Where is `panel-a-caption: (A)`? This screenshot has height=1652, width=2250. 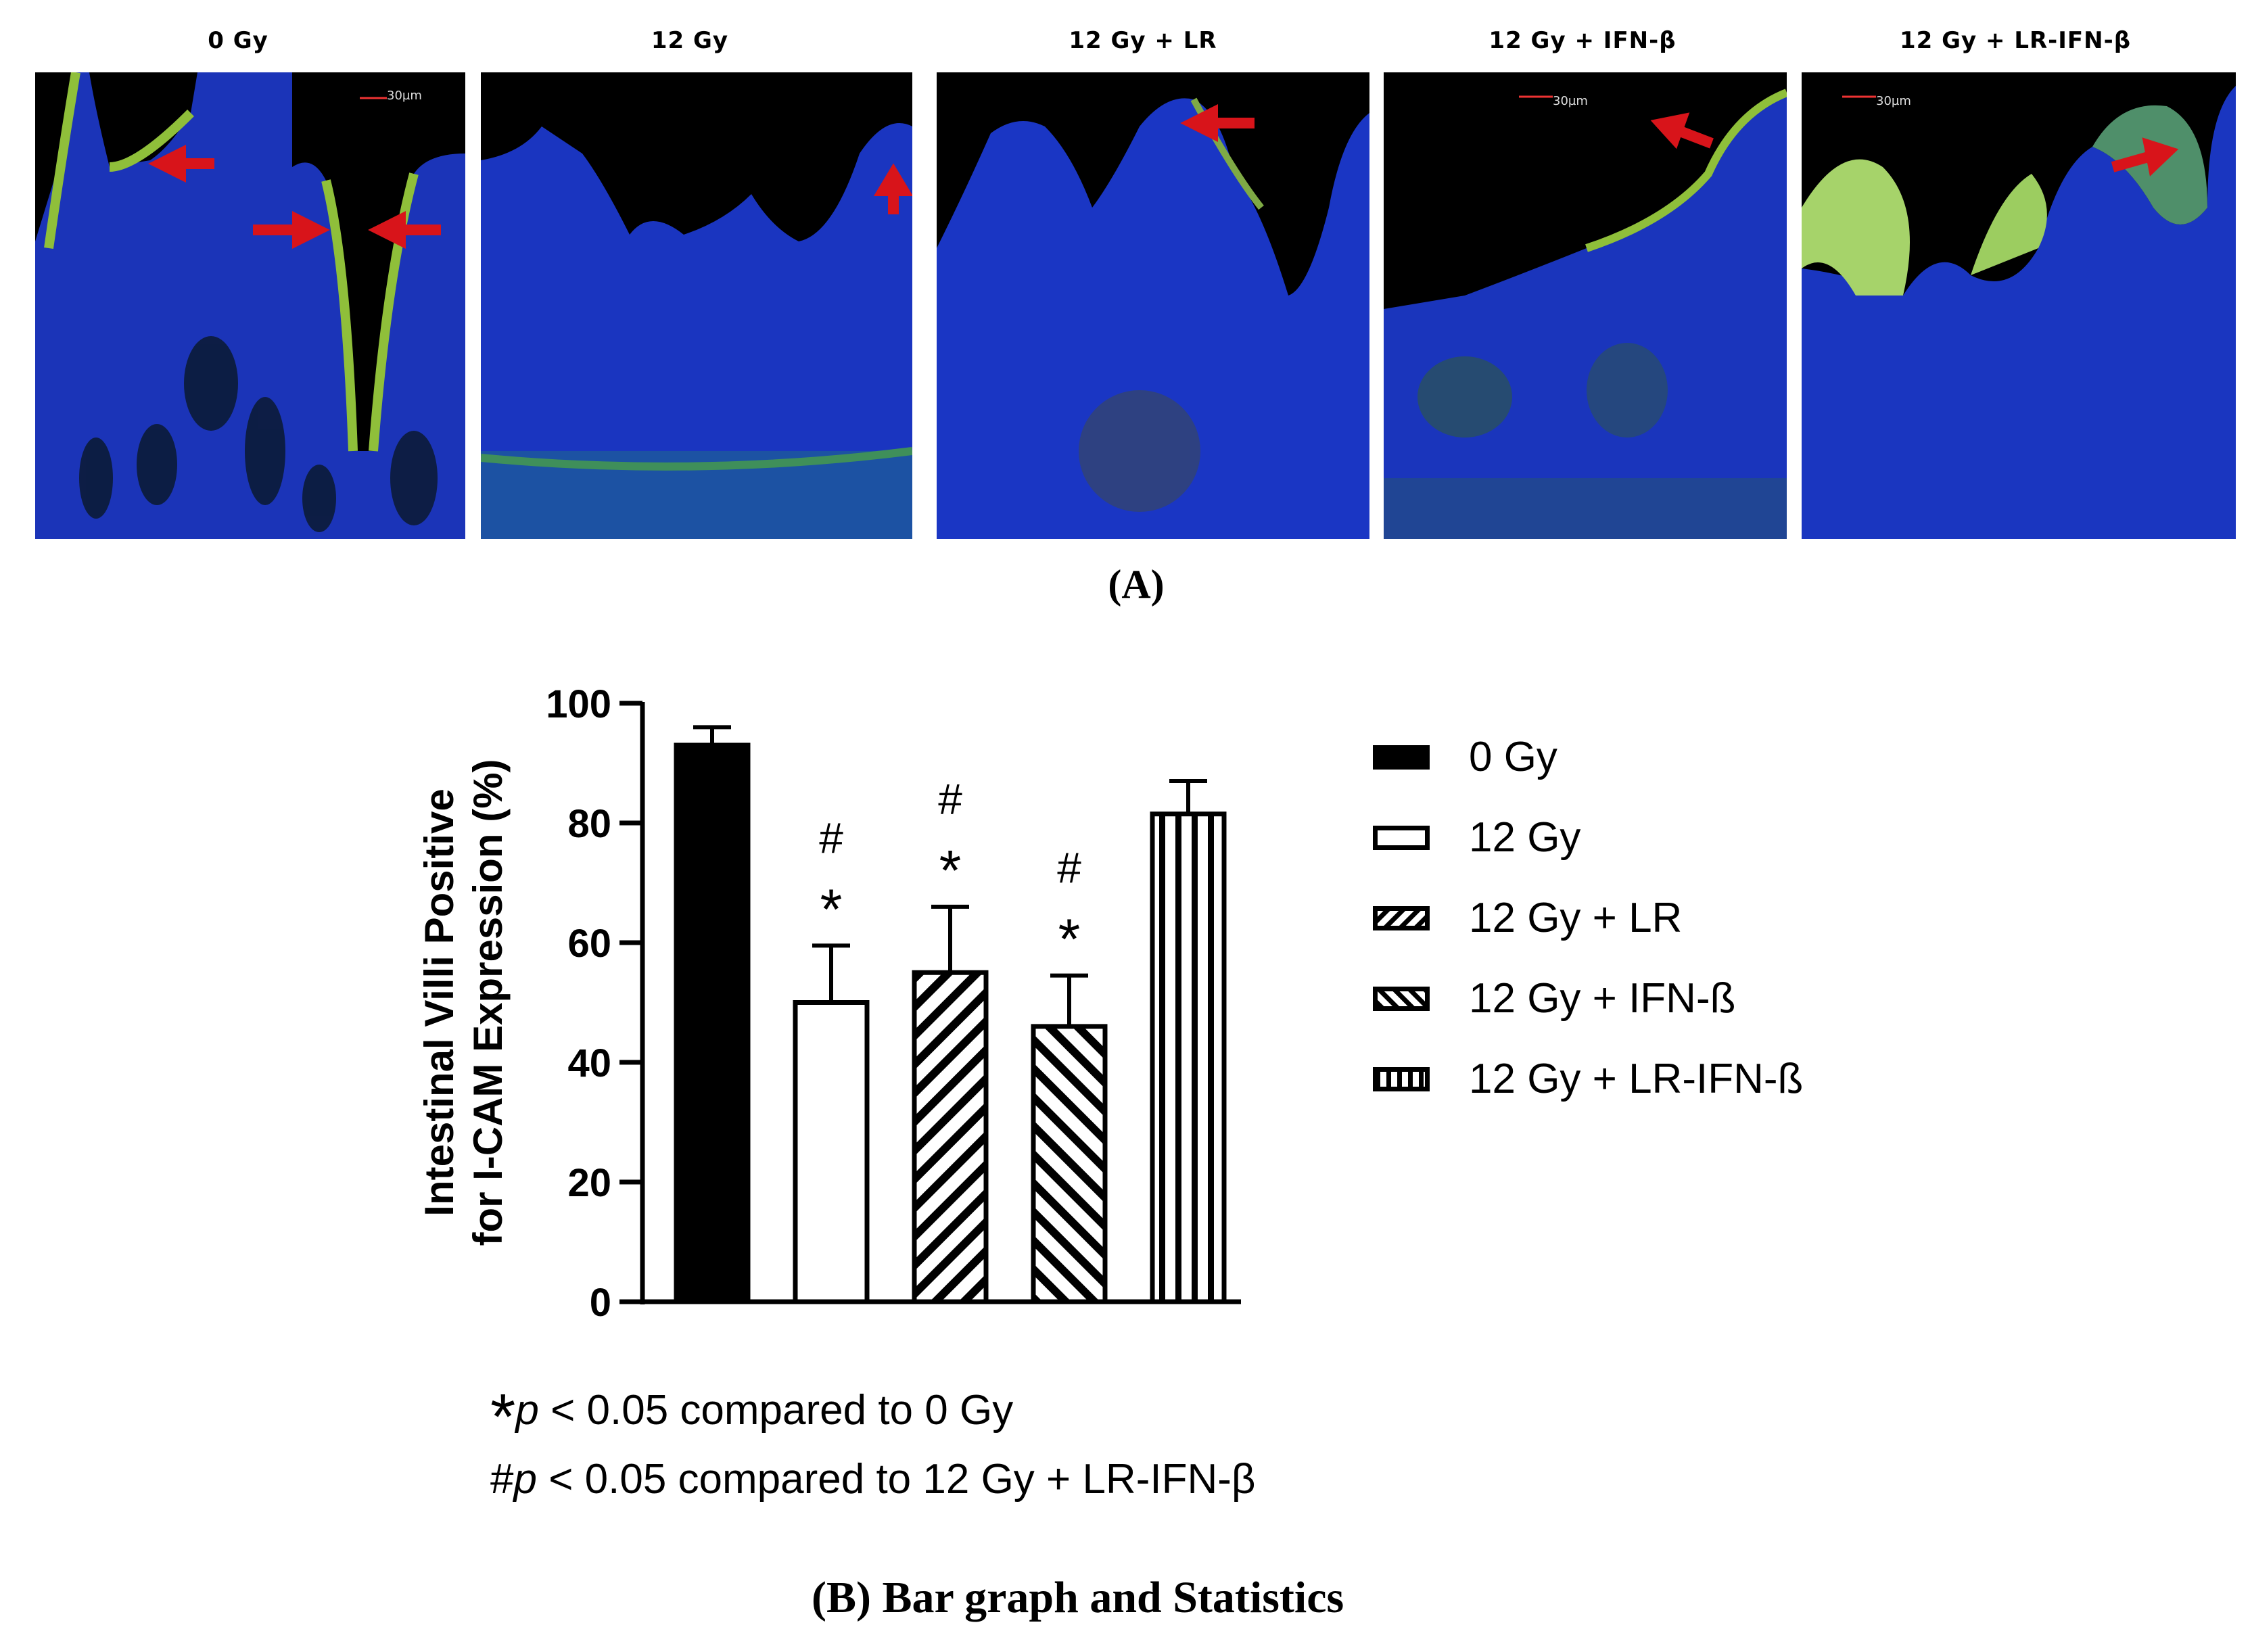
panel-a-caption: (A) is located at coordinates (1136, 584).